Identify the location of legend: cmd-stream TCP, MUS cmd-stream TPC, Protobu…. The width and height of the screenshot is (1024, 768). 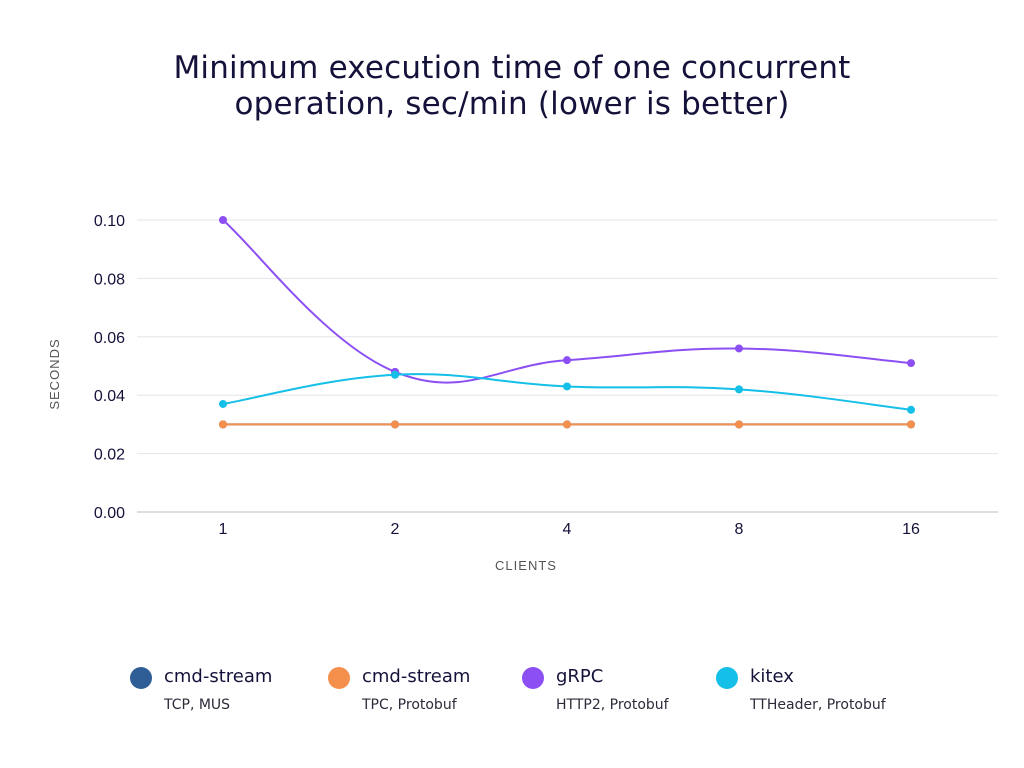
(512, 696).